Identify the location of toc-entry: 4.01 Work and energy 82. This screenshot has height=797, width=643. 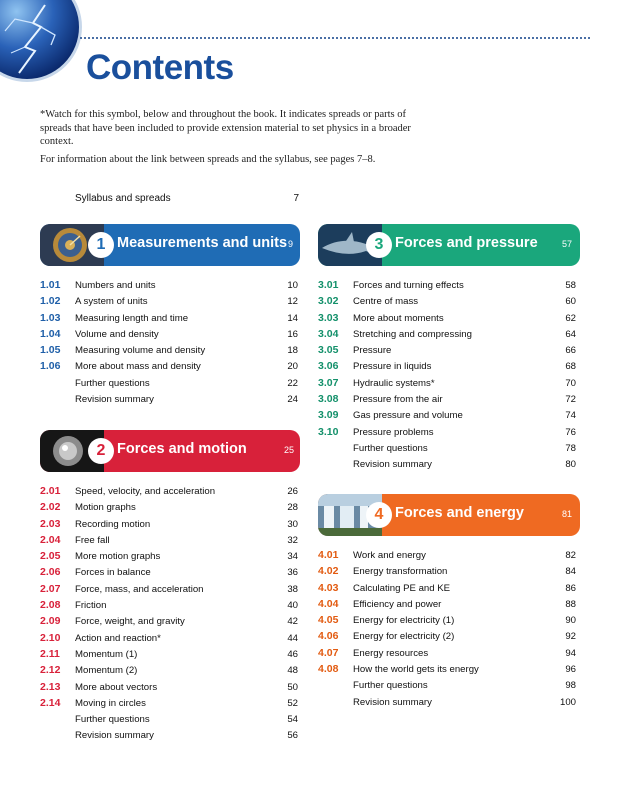
(448, 557).